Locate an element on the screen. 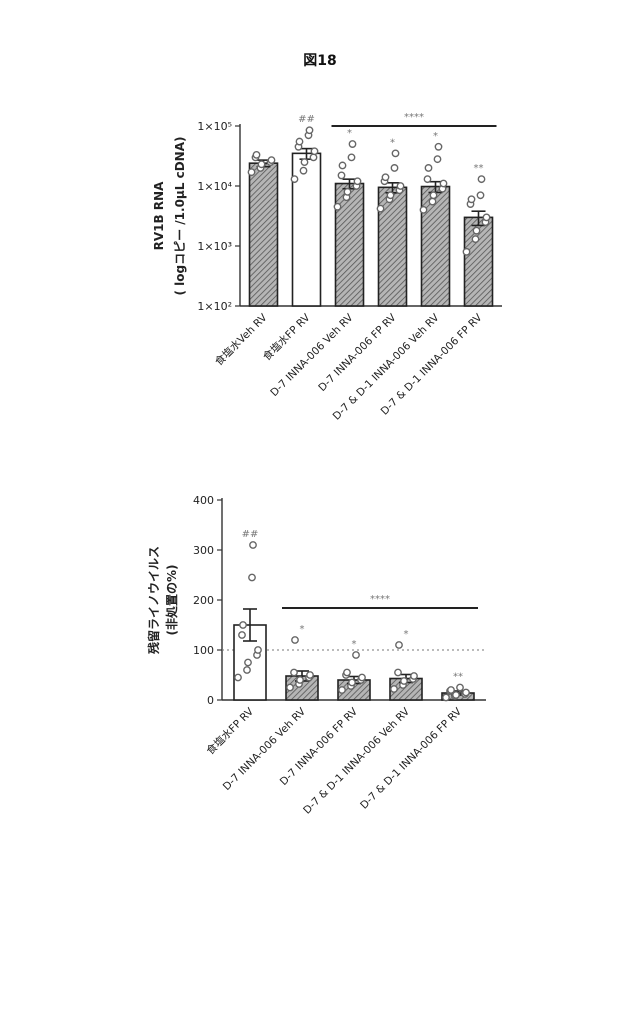  y-tick-label: 300 is located at coordinates (203, 550).